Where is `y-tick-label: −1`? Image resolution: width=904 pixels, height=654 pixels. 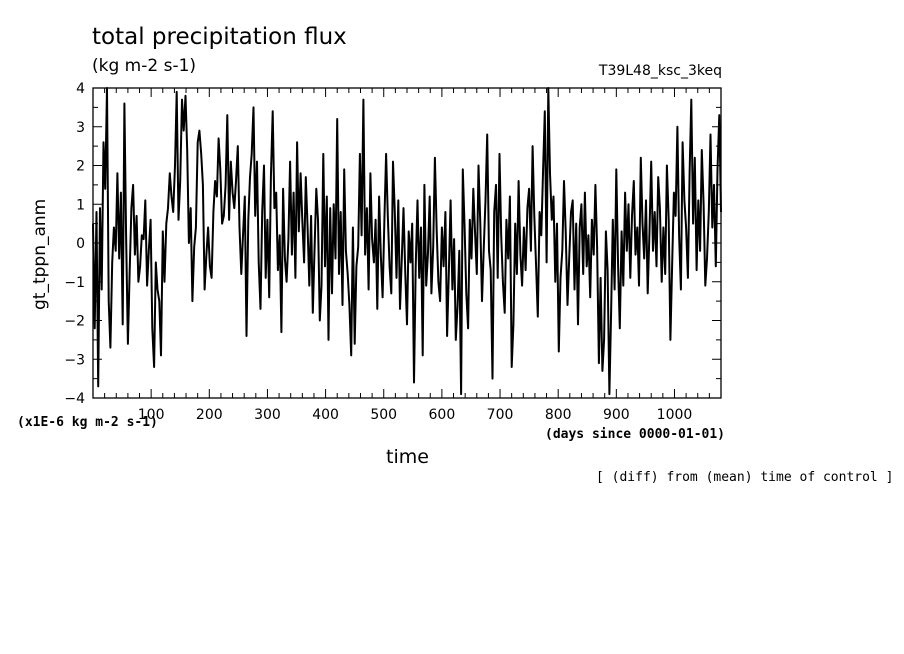
y-tick-label: −1 is located at coordinates (74, 283).